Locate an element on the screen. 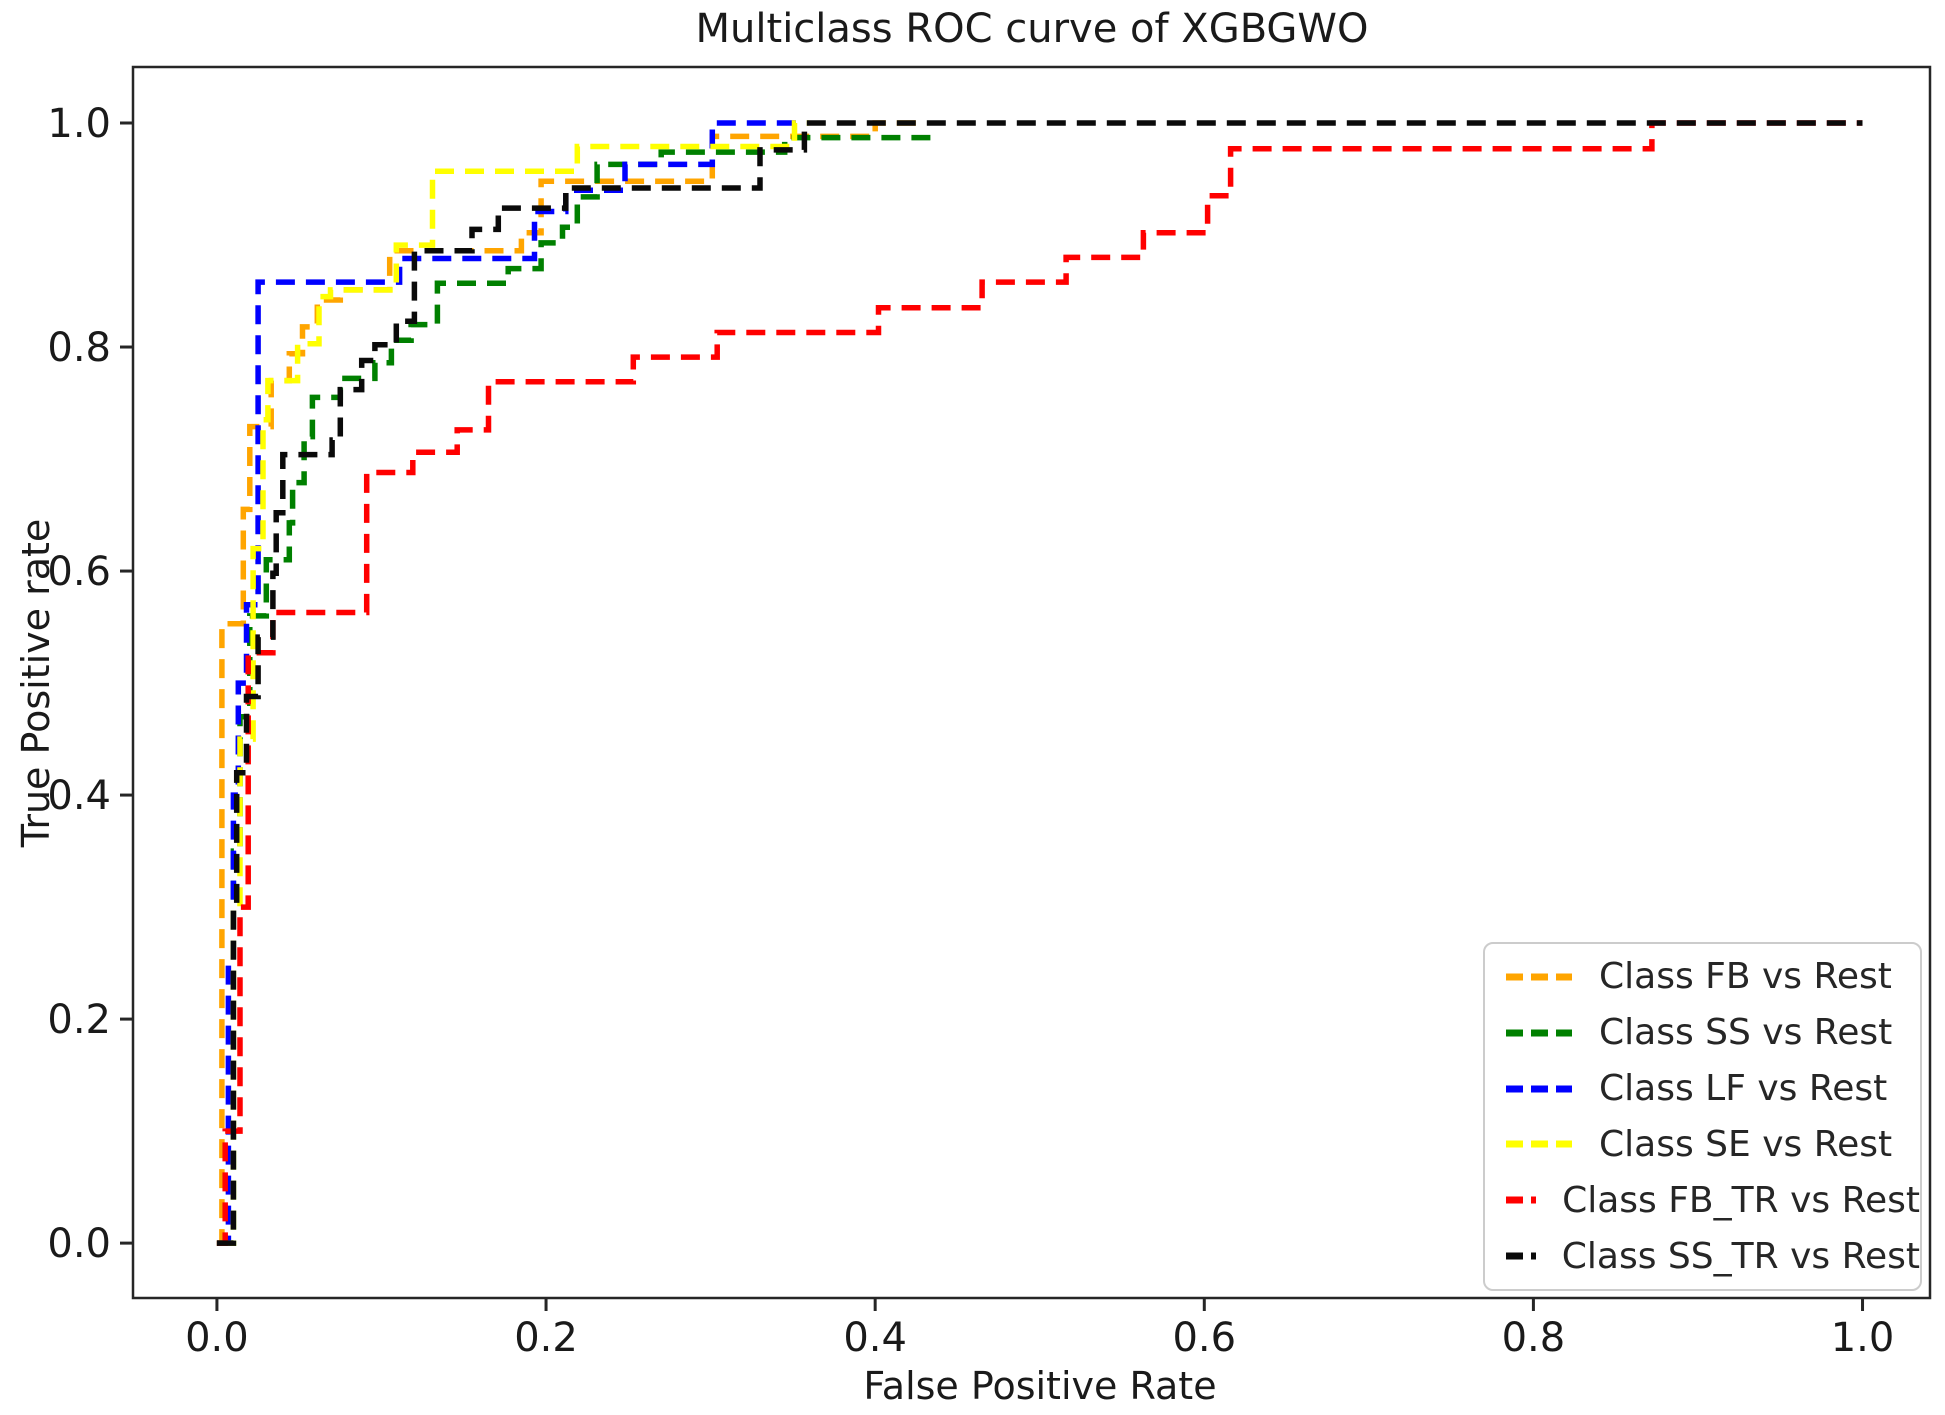 Image resolution: width=1945 pixels, height=1415 pixels. y-axis-tick-label: 1.0 is located at coordinates (79, 124).